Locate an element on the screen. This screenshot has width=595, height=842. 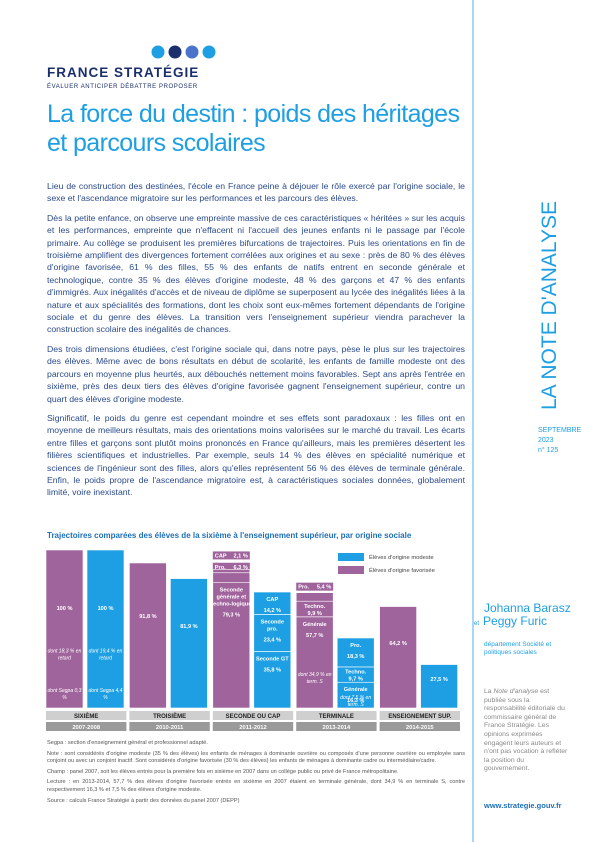
value-label: 18,3 % is located at coordinates (355, 657).